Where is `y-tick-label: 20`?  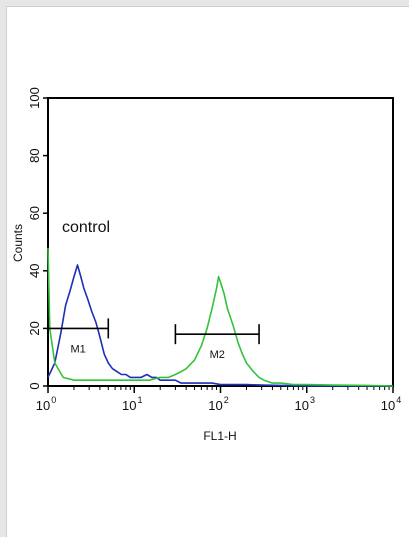 y-tick-label: 20 is located at coordinates (34, 328).